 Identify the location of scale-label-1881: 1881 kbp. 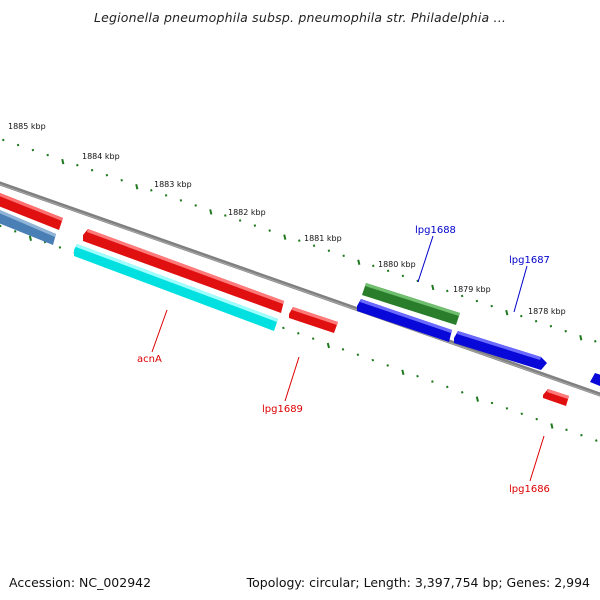
(323, 238).